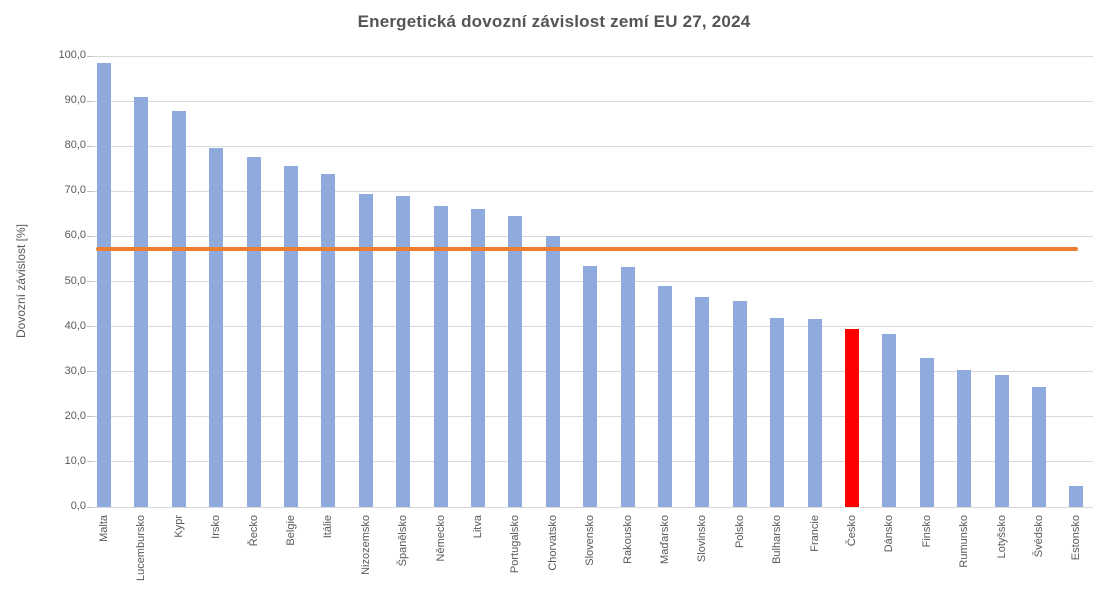 The height and width of the screenshot is (594, 1108). What do you see at coordinates (403, 541) in the screenshot?
I see `x-tick-label: Španělsko` at bounding box center [403, 541].